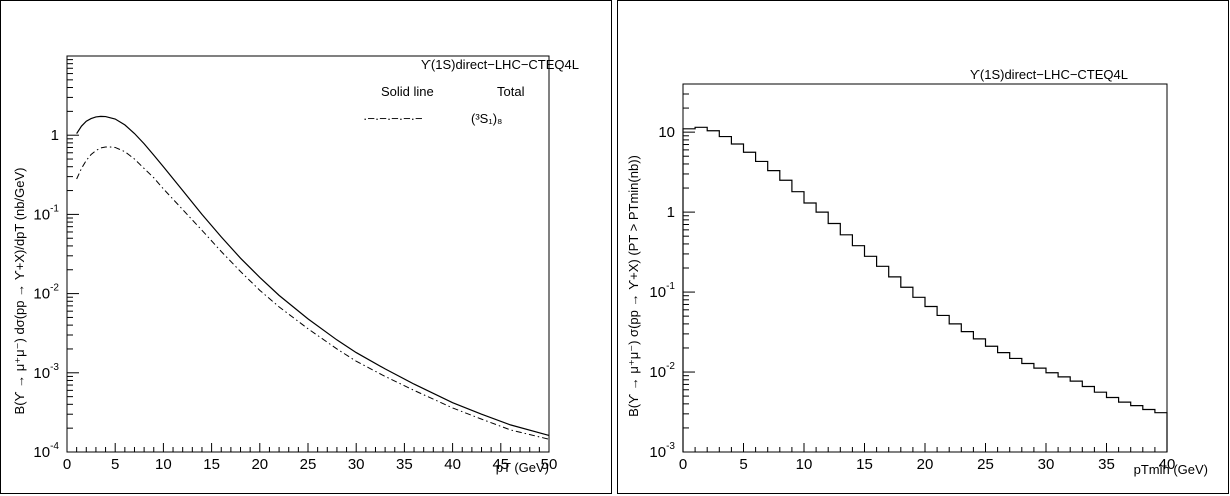  I want to click on legend-label-octet: (³S₁)₈, so click(486, 118).